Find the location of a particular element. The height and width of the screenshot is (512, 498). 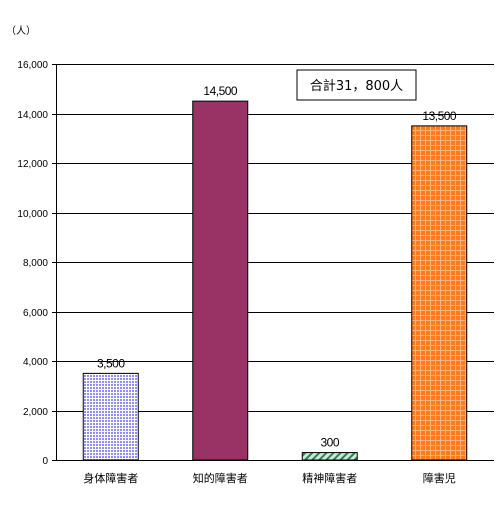

data-label-2: 14,500 is located at coordinates (220, 91).